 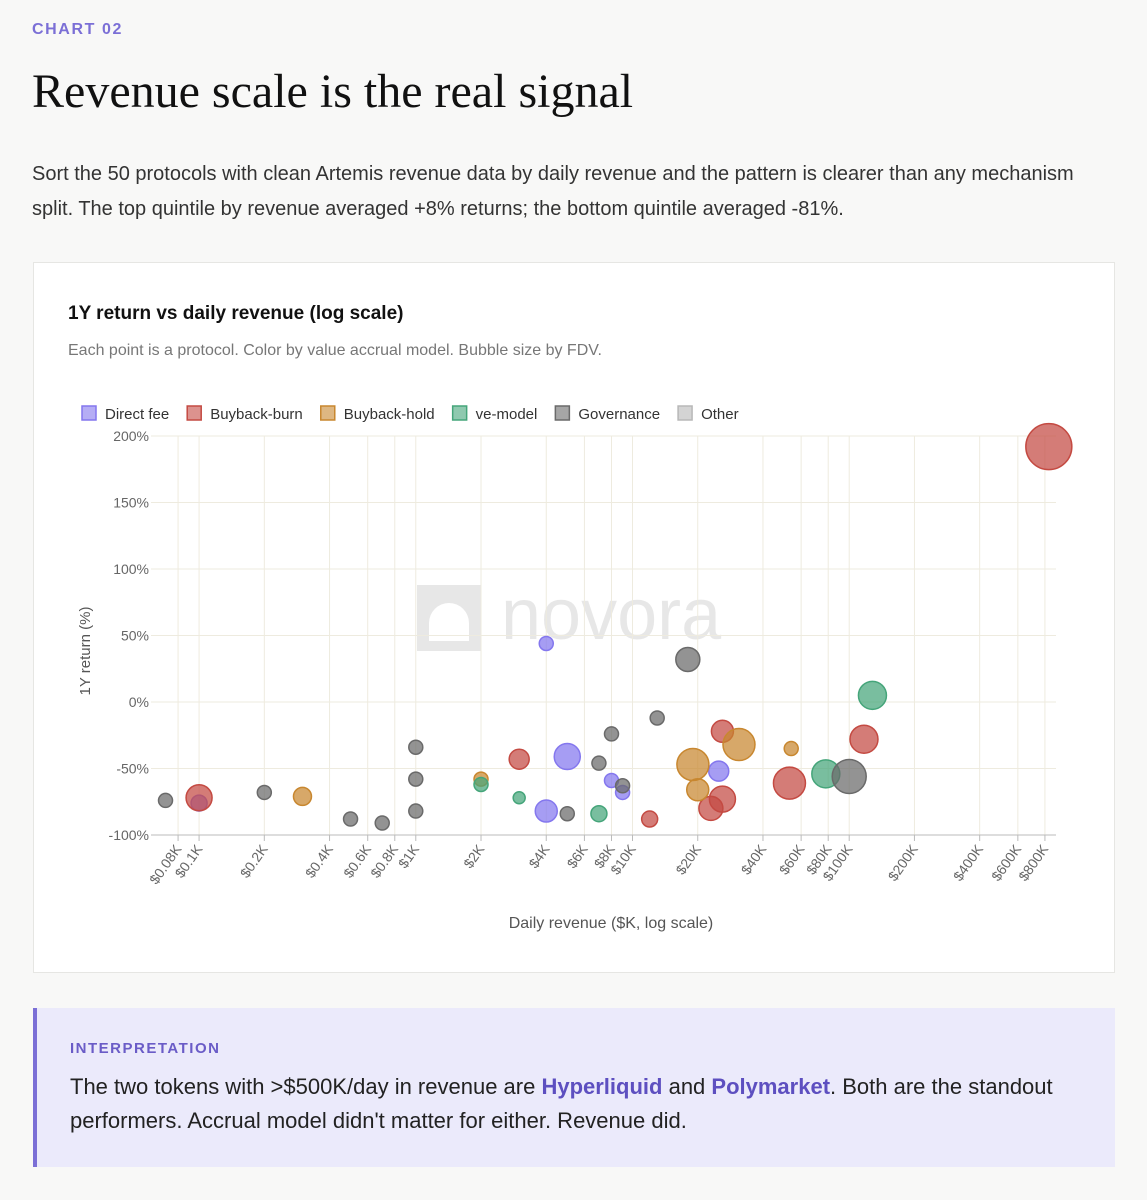 What do you see at coordinates (78, 29) in the screenshot?
I see `eyebrow: CHART 02` at bounding box center [78, 29].